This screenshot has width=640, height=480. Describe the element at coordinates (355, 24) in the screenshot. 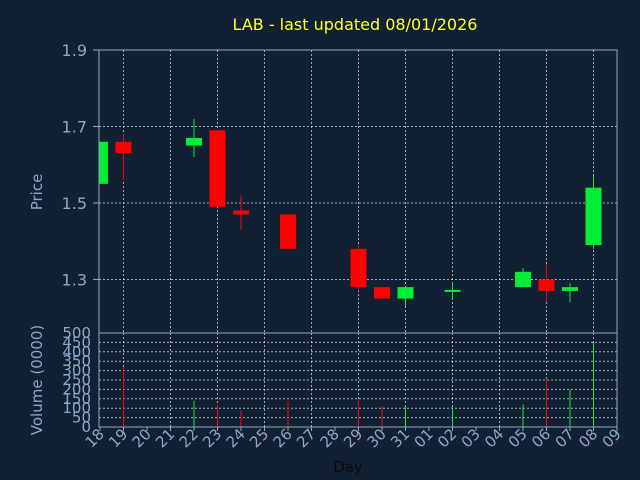

I see `chart-title: LAB - last updated 08/01/2026` at that location.